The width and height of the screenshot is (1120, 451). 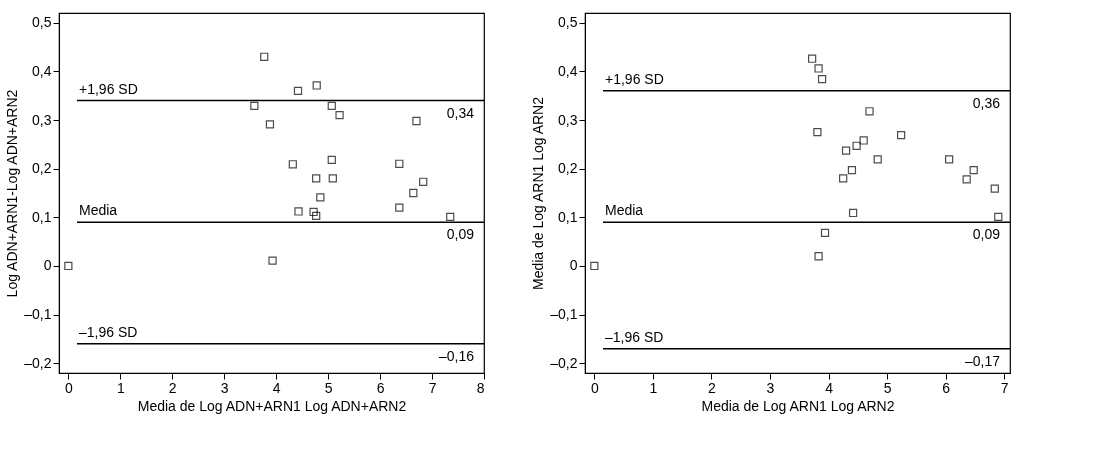 I want to click on x-axis-title: Media de Log ADN+ARN1 Log ADN+ARN2, so click(x=272, y=405).